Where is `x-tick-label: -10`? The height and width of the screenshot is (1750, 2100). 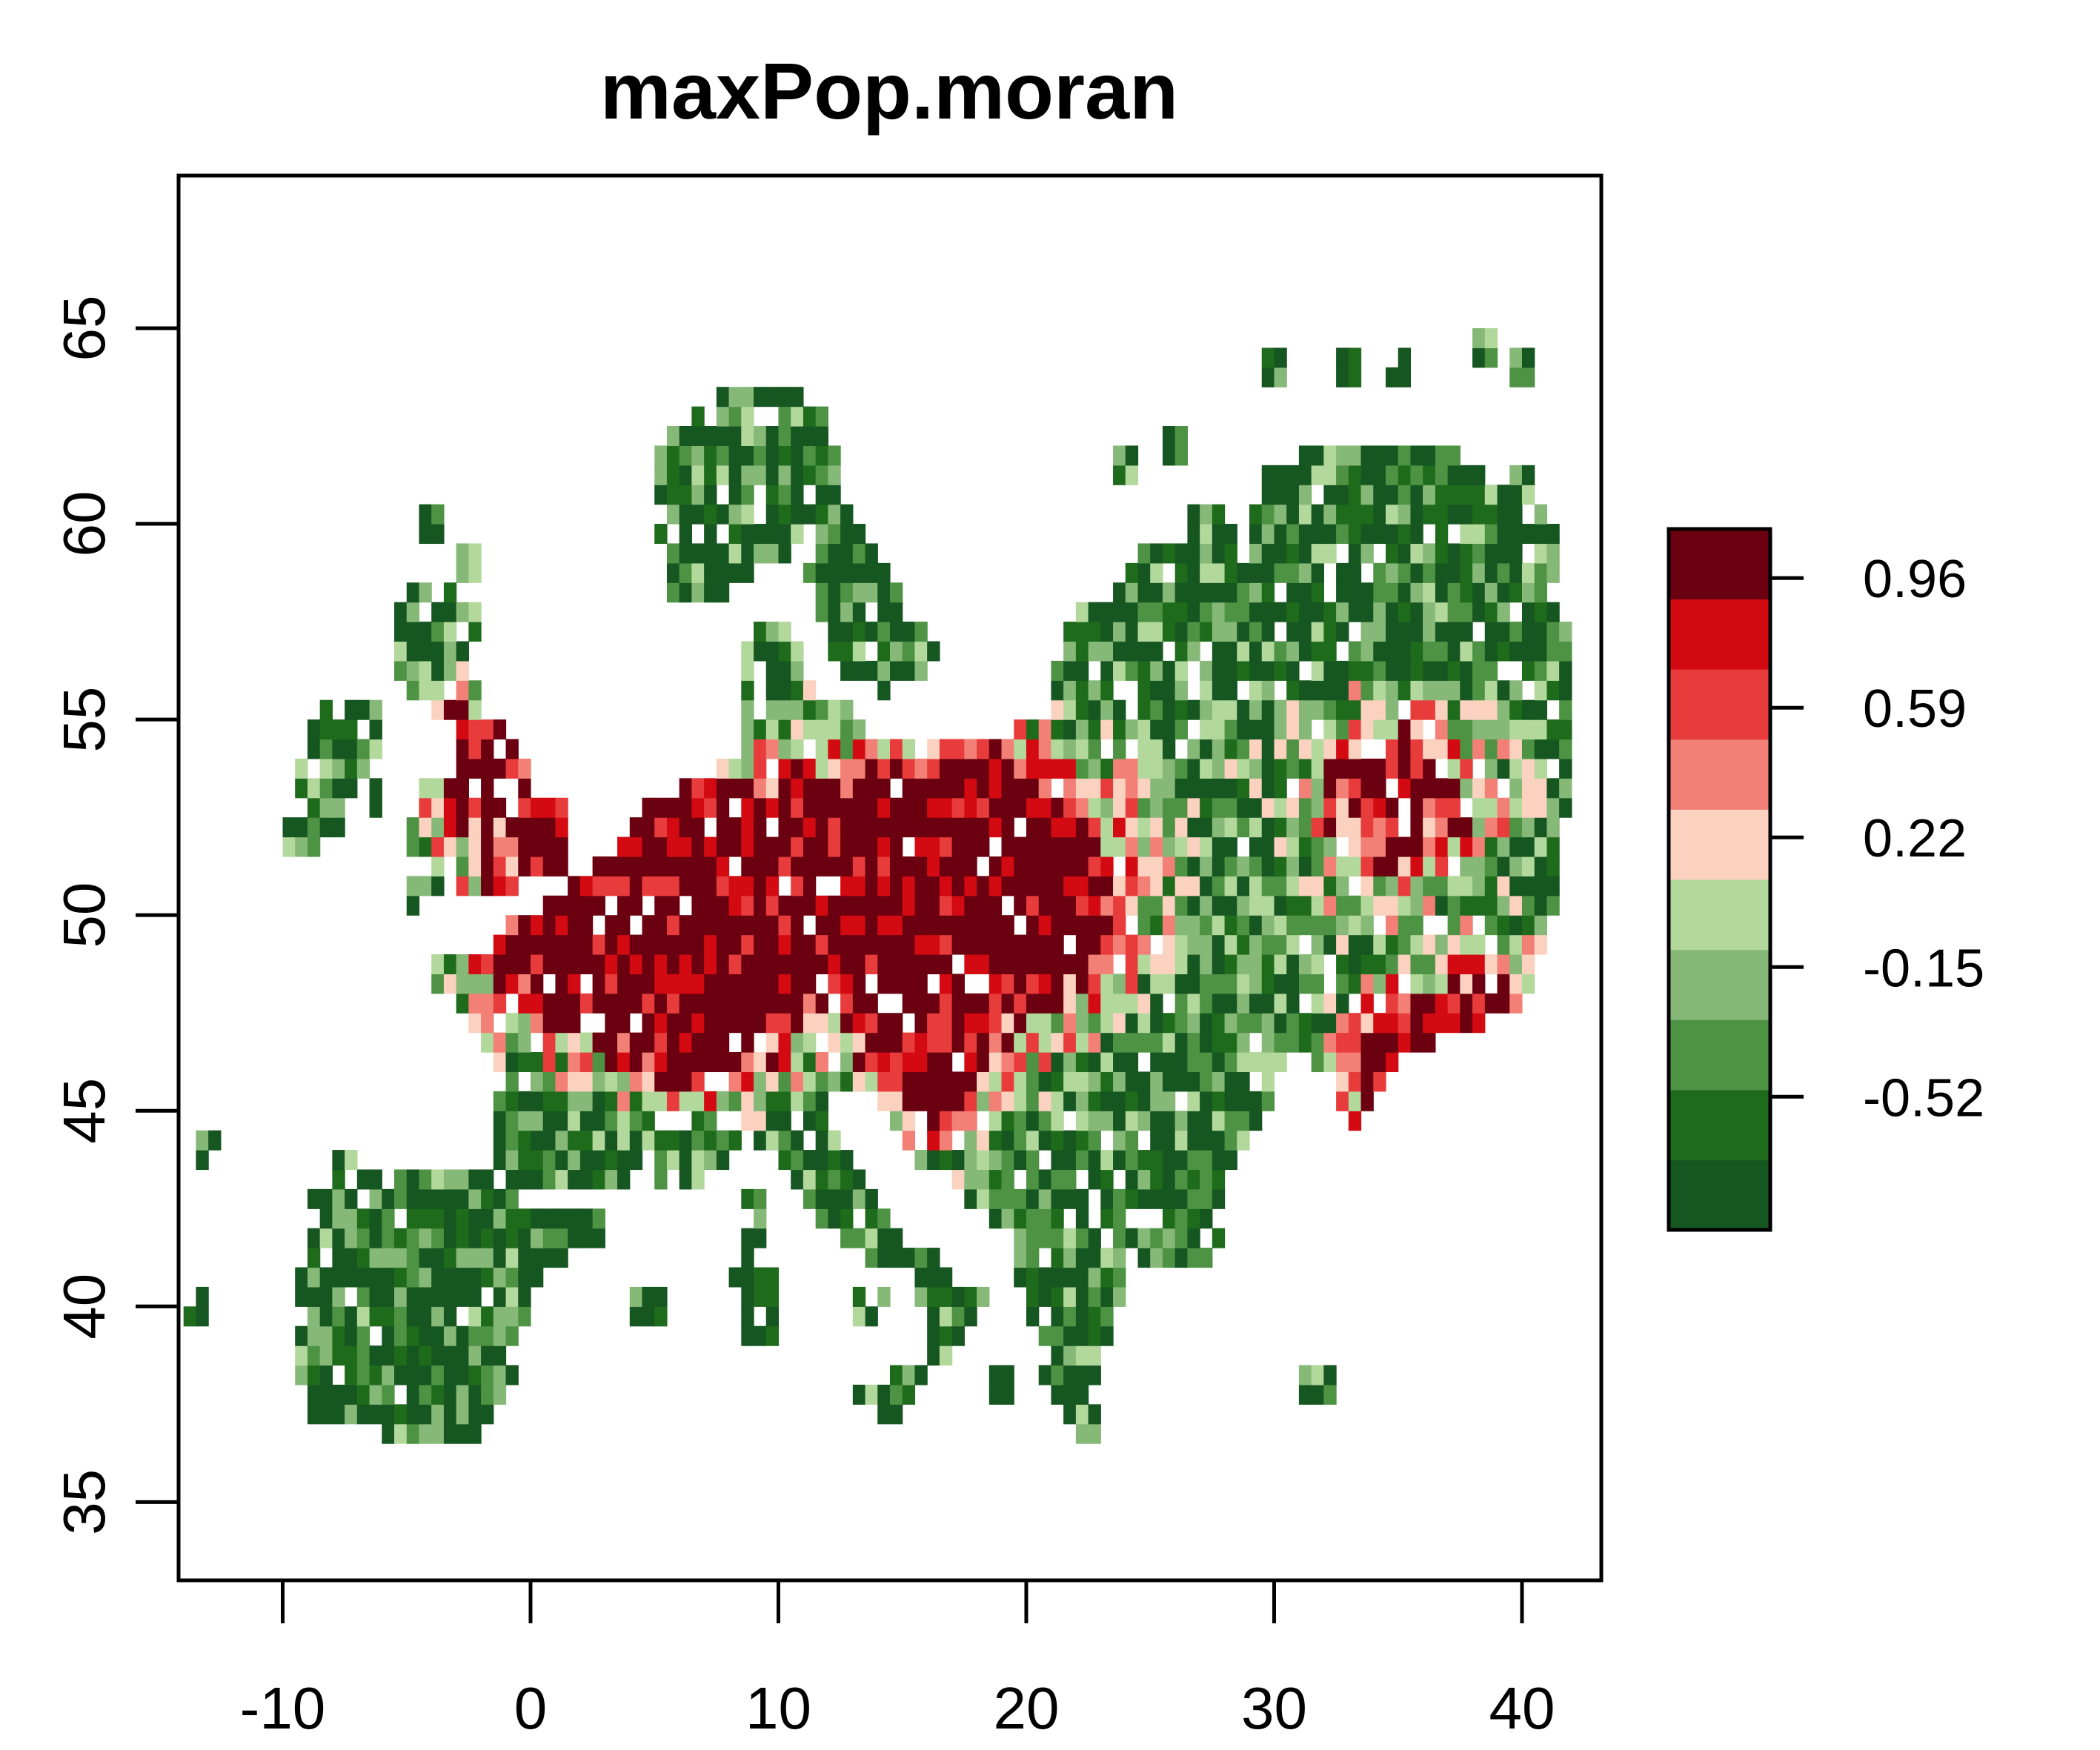
x-tick-label: -10 is located at coordinates (283, 1708).